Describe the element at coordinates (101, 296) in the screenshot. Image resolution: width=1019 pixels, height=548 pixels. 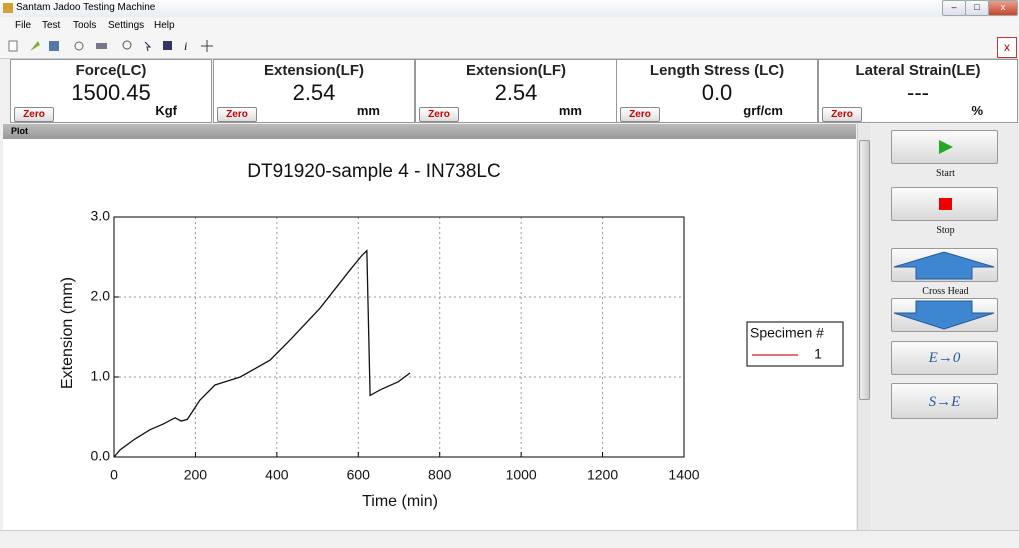
I see `y-tick-label: 2.0` at that location.